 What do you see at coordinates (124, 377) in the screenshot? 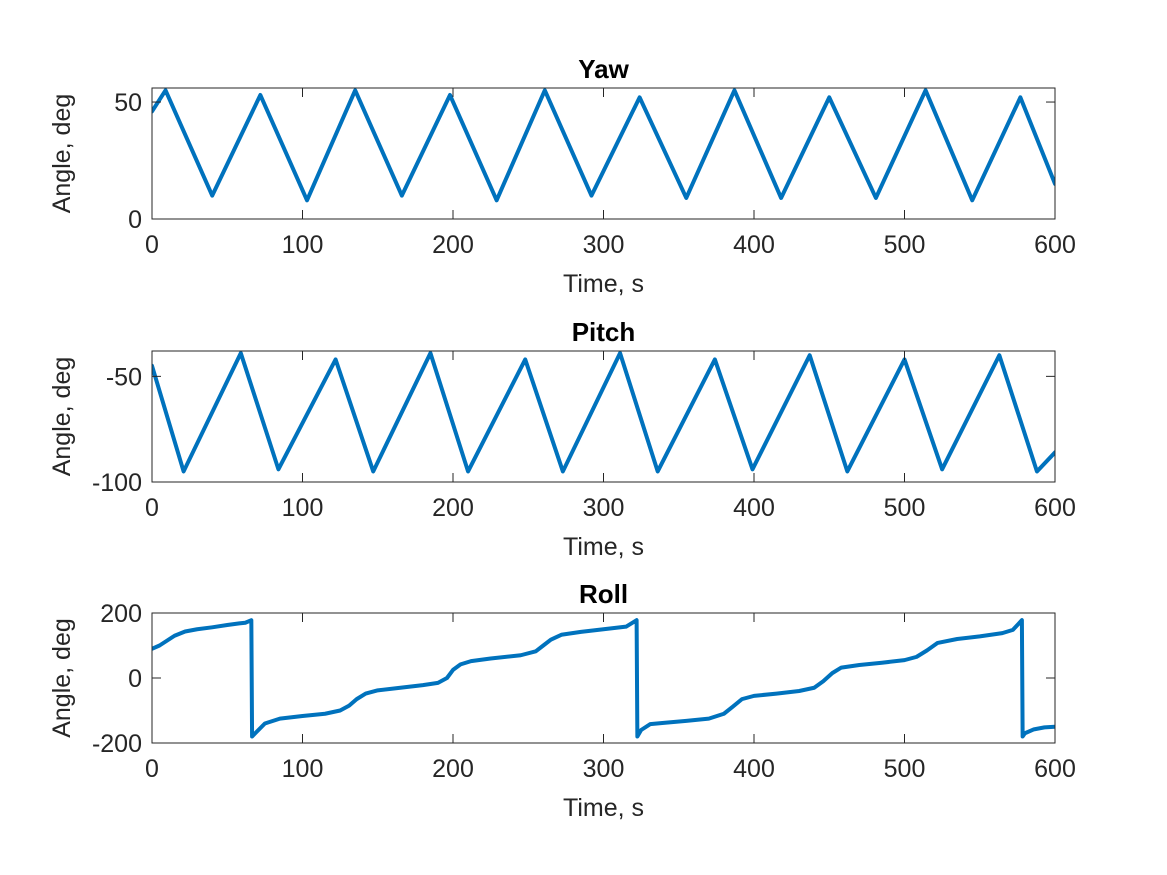
I see `y-tick-label: -50` at bounding box center [124, 377].